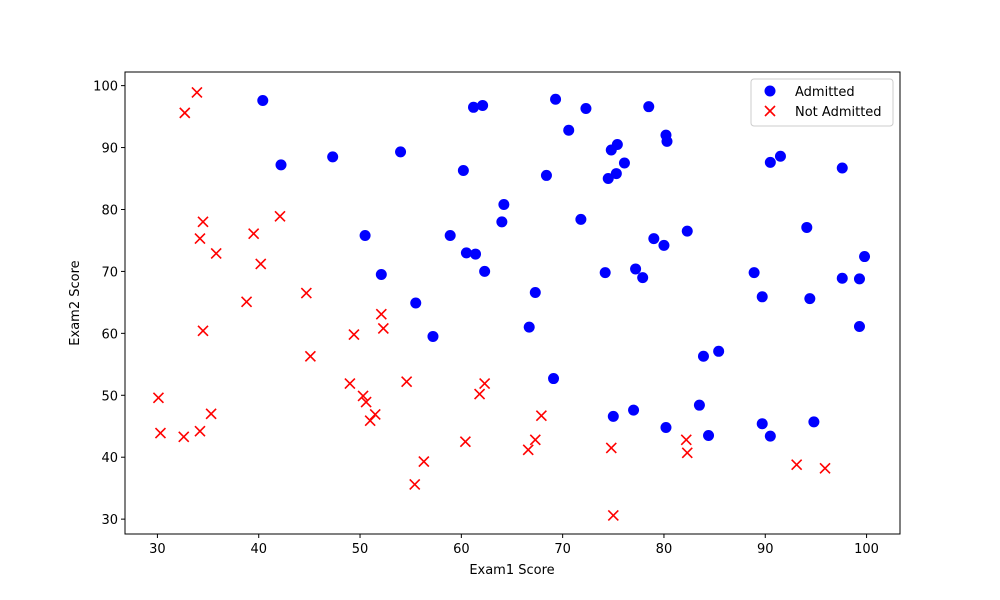 The height and width of the screenshot is (600, 1000). Describe the element at coordinates (461, 549) in the screenshot. I see `x-tick-label: 60` at that location.